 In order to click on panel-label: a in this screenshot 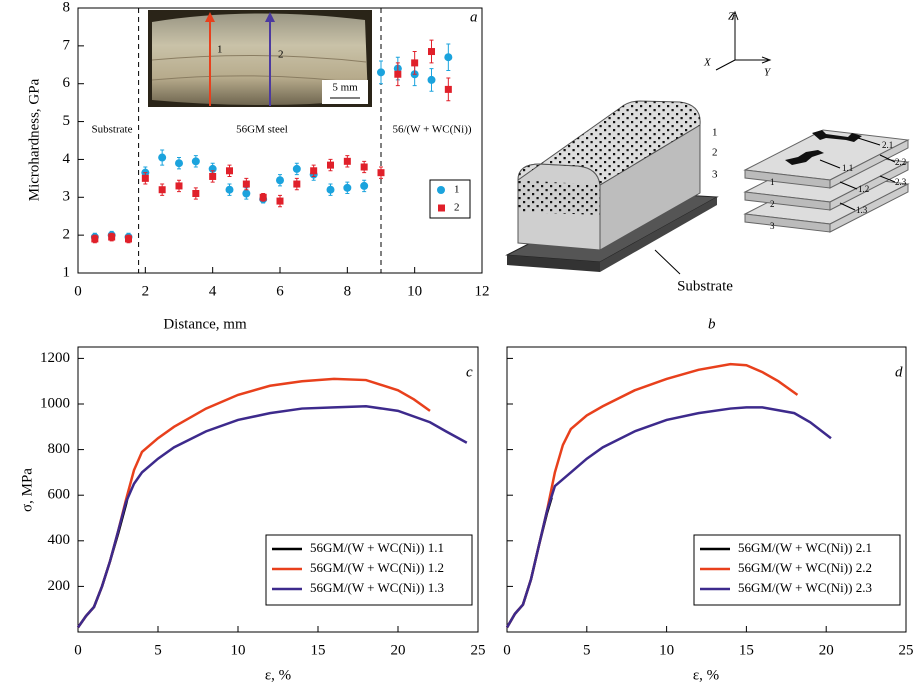, I will do `click(474, 17)`.